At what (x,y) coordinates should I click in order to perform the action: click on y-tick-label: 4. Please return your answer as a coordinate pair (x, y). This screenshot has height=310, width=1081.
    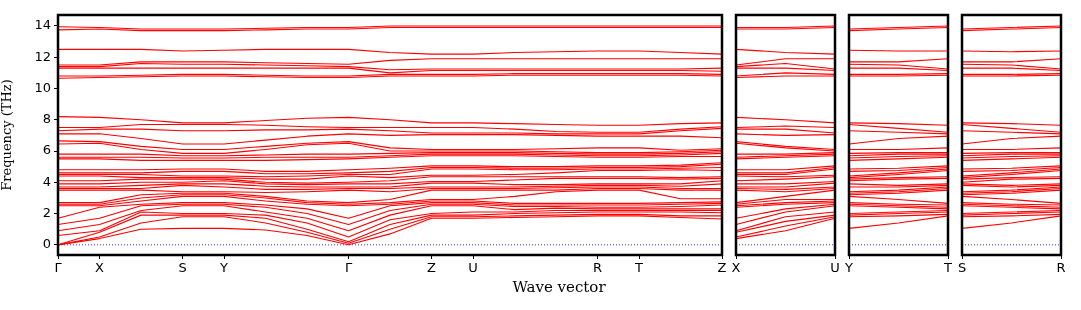
    Looking at the image, I should click on (46, 181).